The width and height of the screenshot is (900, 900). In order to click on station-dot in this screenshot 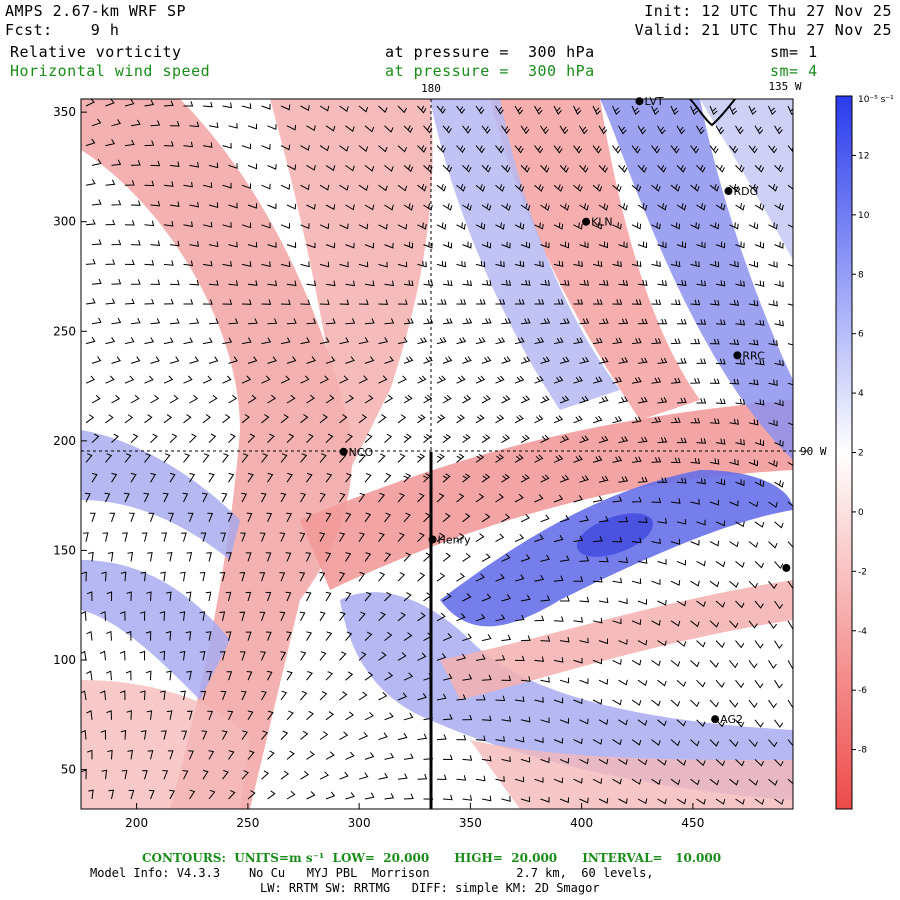, I will do `click(432, 539)`.